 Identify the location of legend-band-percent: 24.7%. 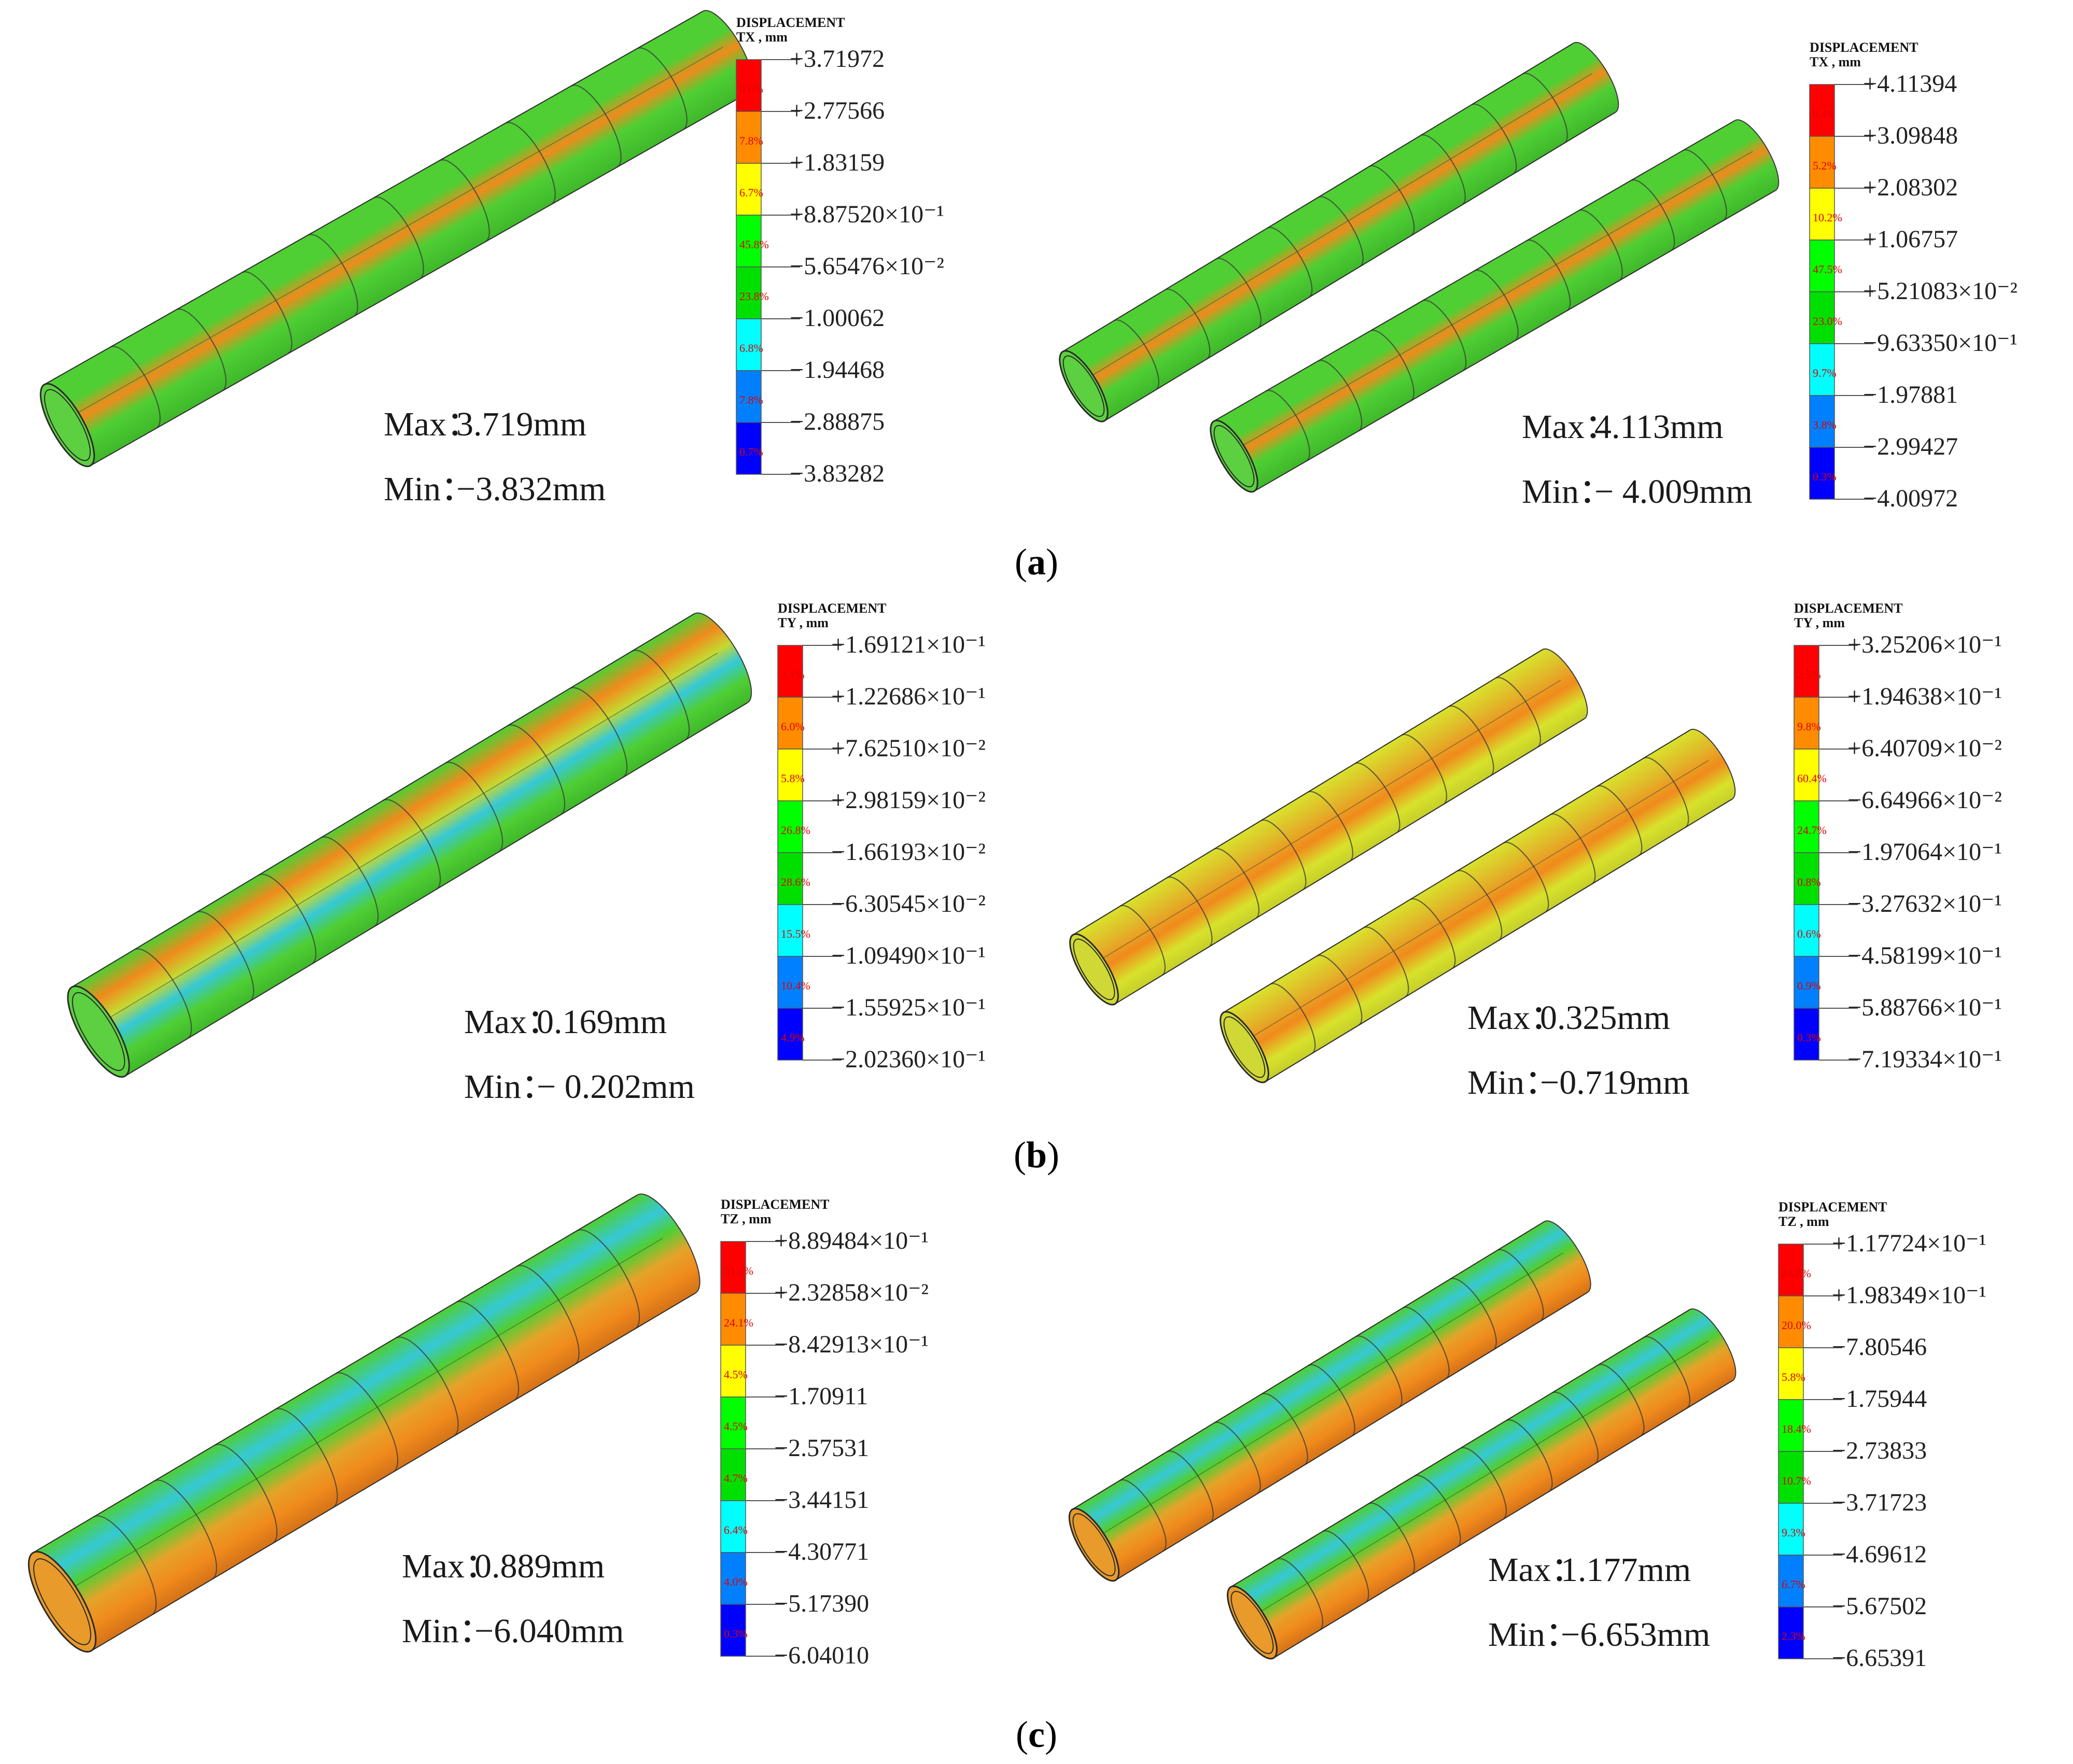
(1812, 830).